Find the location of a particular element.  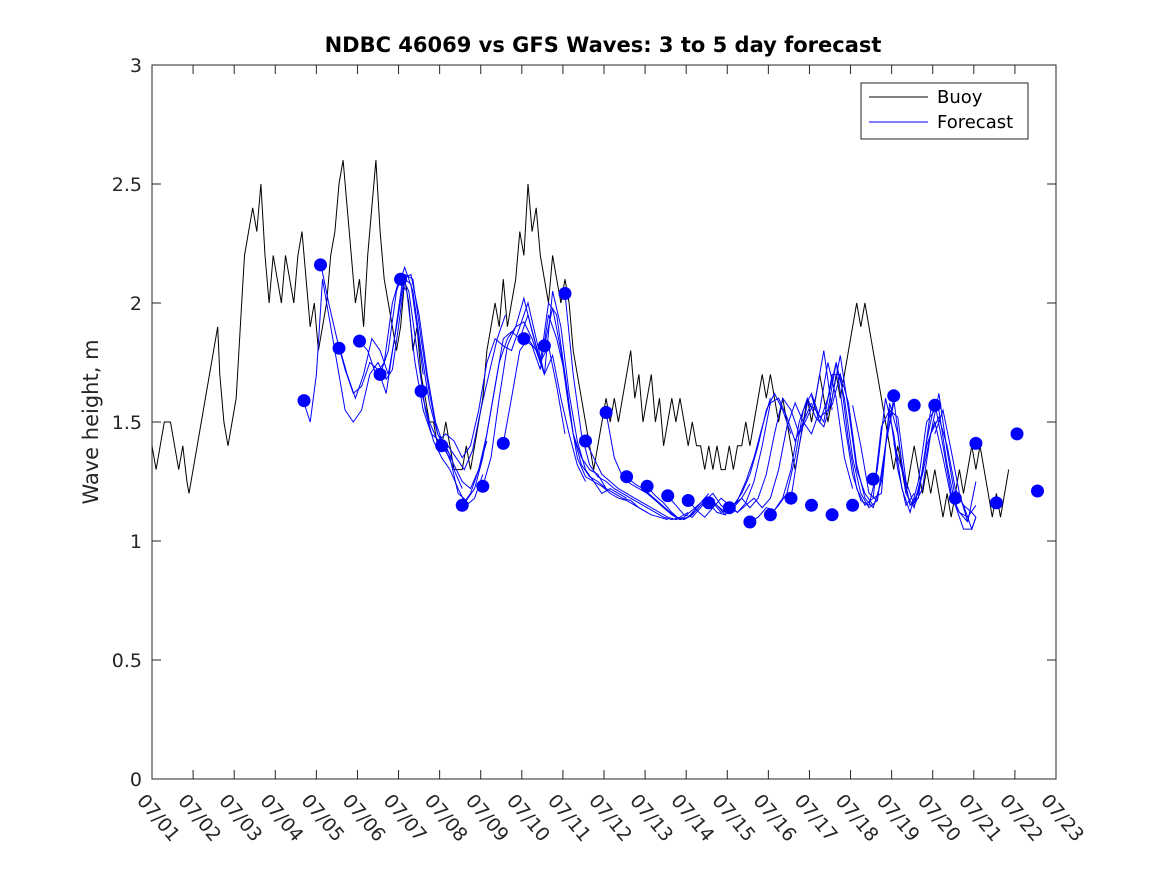

y-axis-label: Wave height, m is located at coordinates (91, 421).